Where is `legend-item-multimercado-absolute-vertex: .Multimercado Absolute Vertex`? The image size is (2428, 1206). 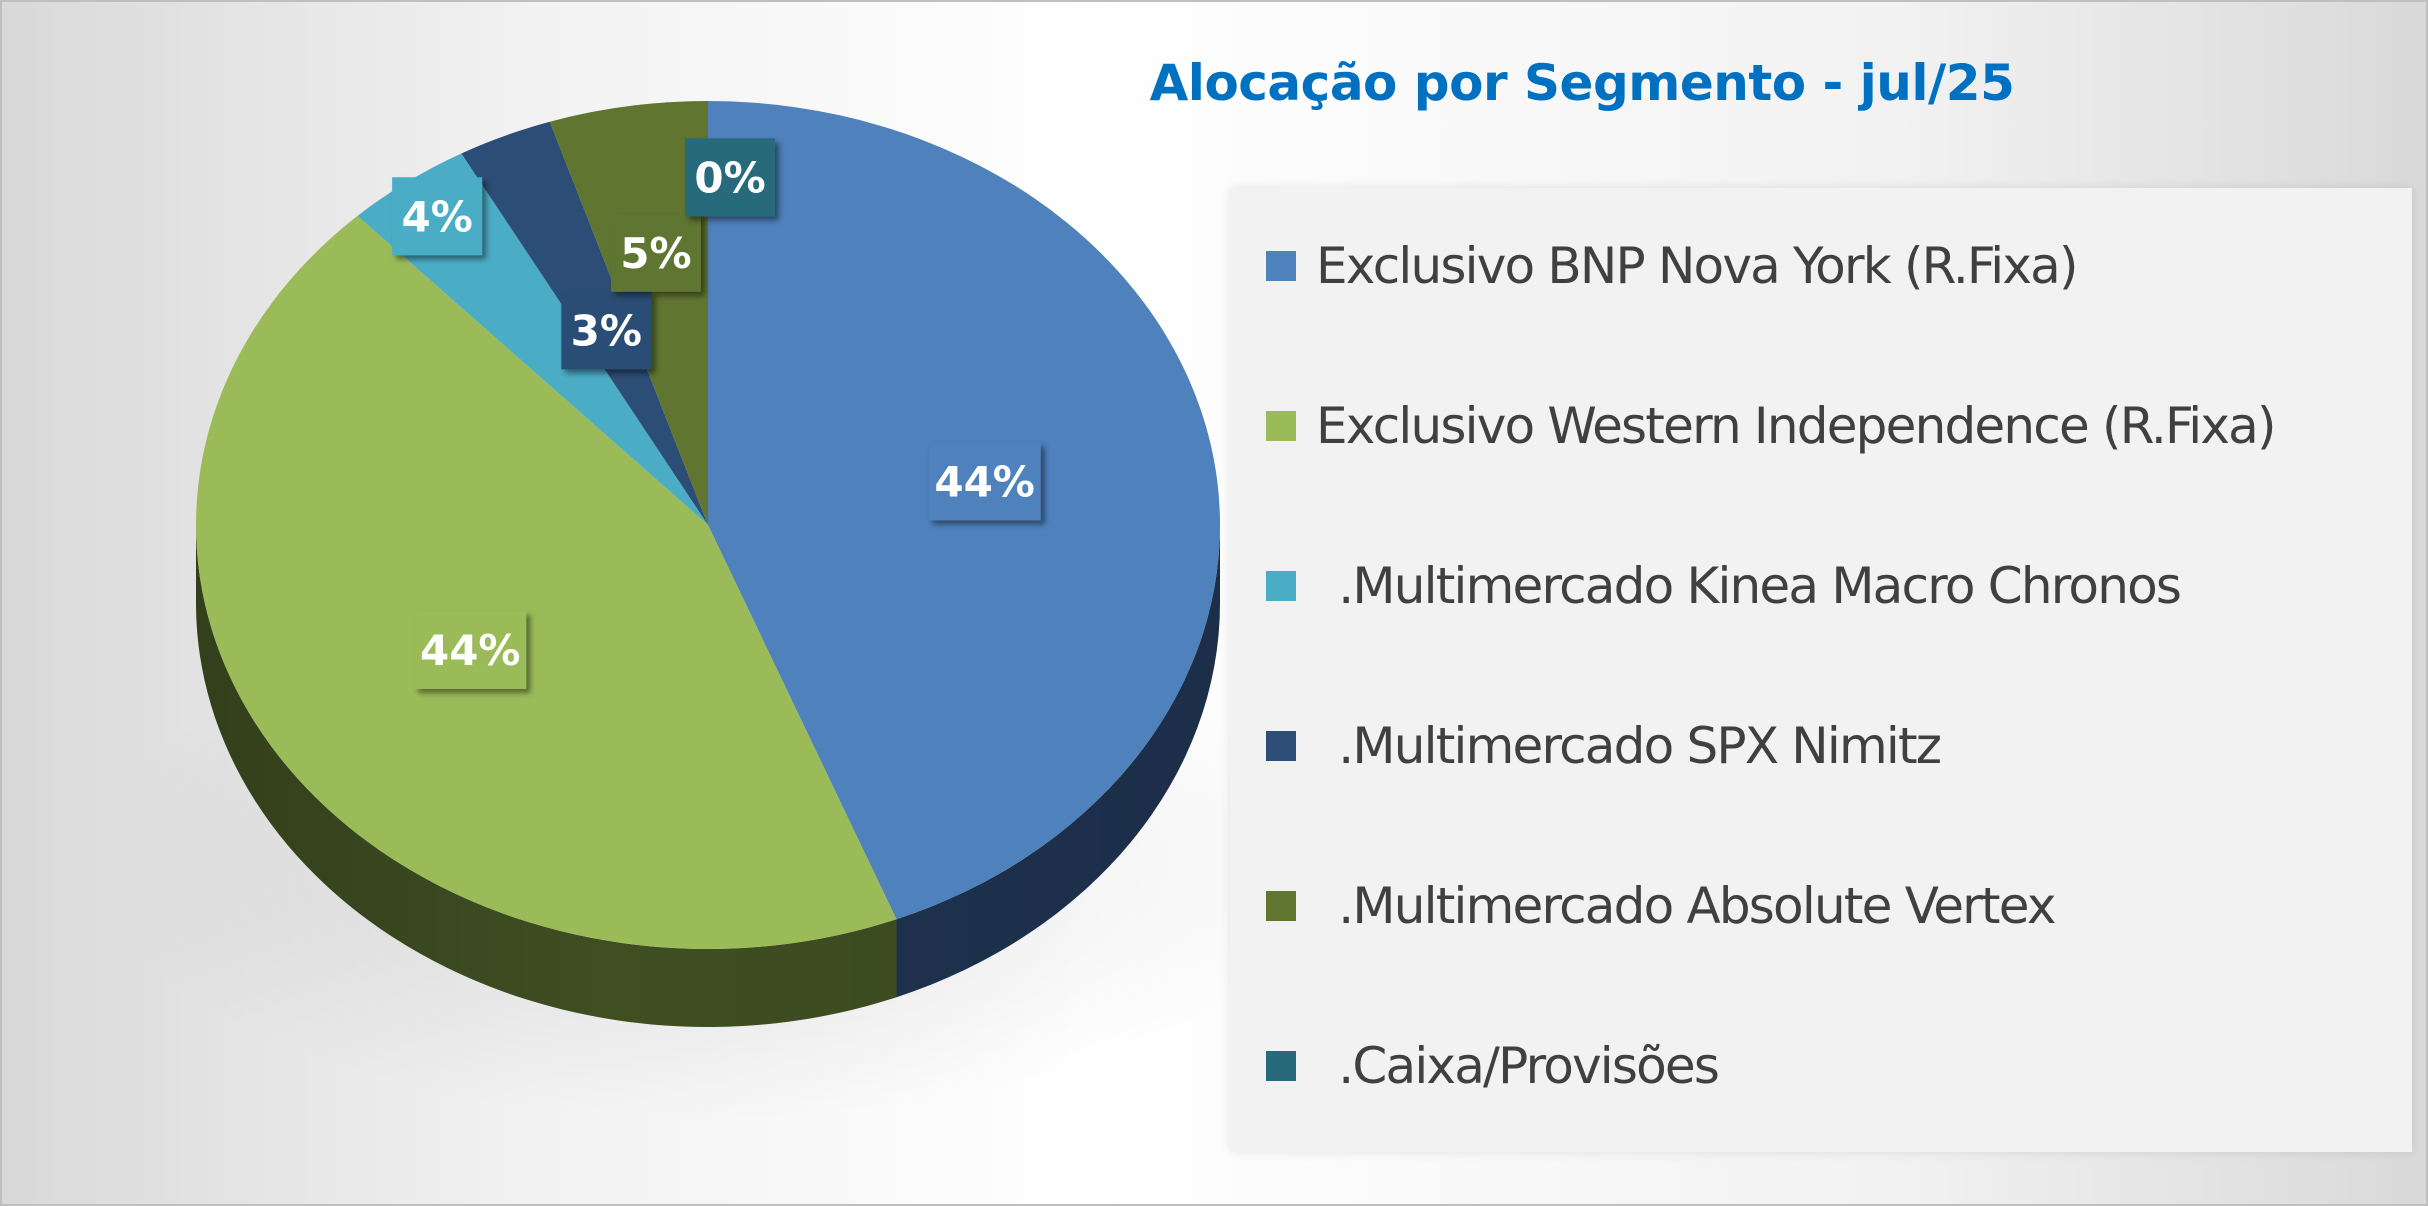
legend-item-multimercado-absolute-vertex: .Multimercado Absolute Vertex is located at coordinates (1661, 906).